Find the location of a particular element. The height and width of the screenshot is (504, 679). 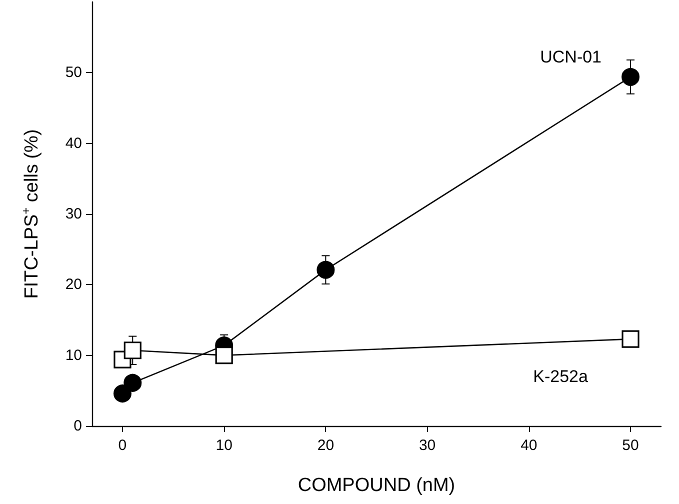

y-tick-label: 50 is located at coordinates (73, 73).